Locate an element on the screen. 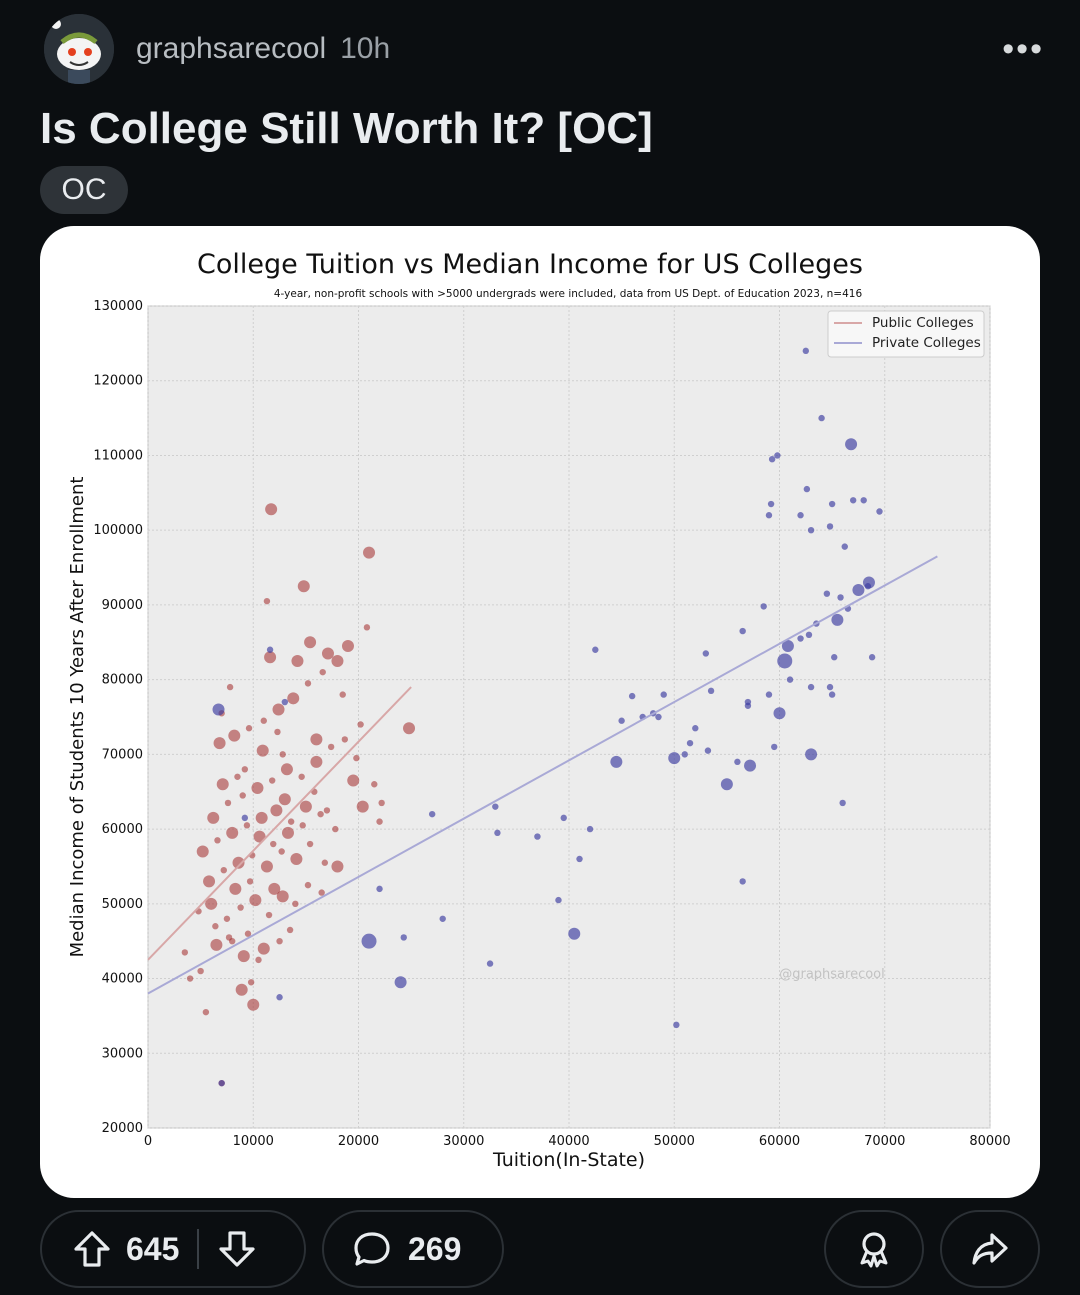 The width and height of the screenshot is (1080, 1295). x-tick-label: 60000 is located at coordinates (779, 1141).